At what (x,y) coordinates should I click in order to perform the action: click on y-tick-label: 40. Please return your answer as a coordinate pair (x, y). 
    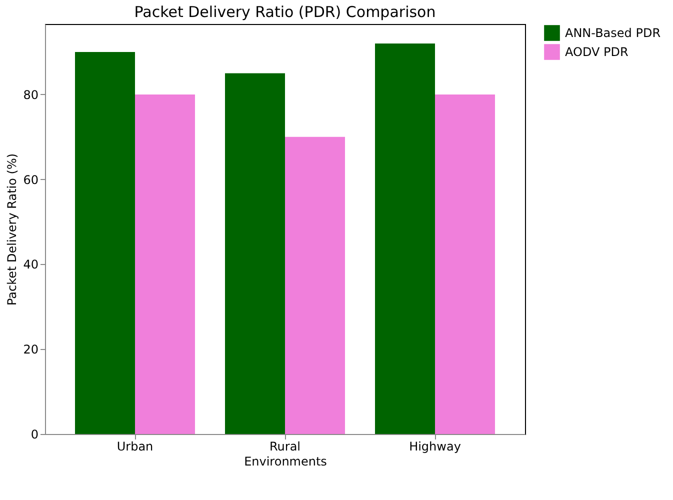
    Looking at the image, I should click on (30, 265).